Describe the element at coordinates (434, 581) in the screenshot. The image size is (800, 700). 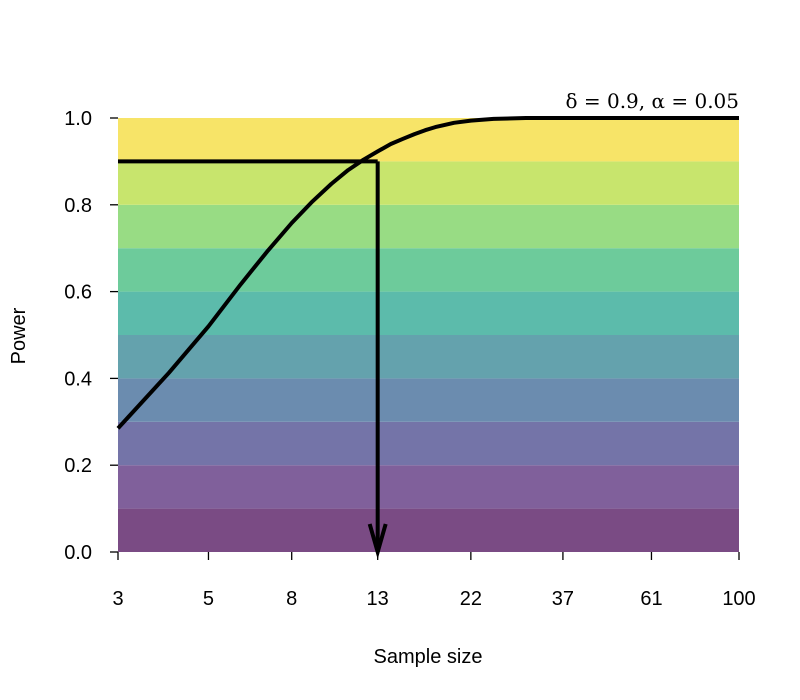
I see `x-axis: 3 5 8 13 22 37 61 100` at that location.